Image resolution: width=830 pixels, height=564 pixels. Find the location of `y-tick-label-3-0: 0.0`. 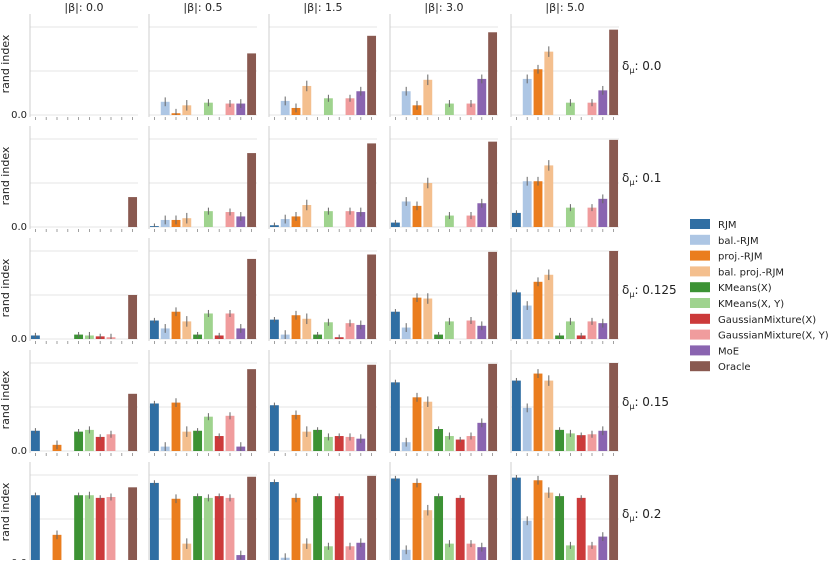

y-tick-label-3-0: 0.0 is located at coordinates (19, 451).